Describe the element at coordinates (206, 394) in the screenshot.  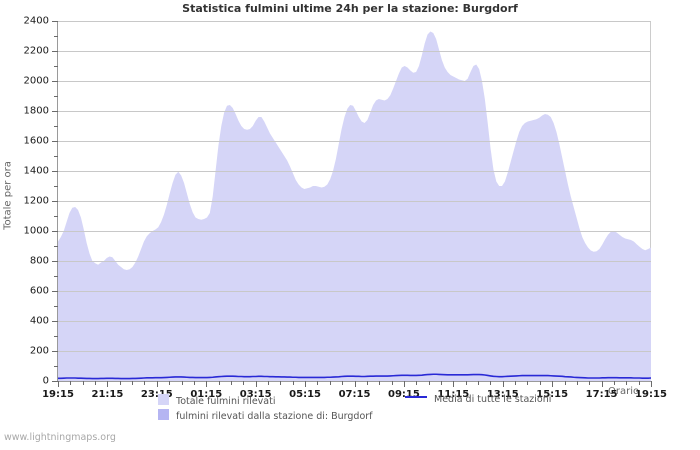
I see `x-tick-label: 01:15` at that location.